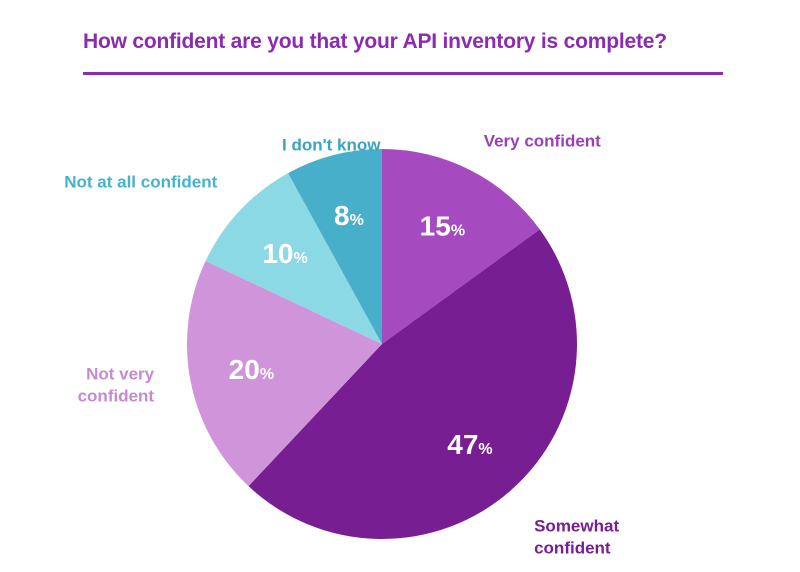 The image size is (800, 572). I want to click on slice-value-label: 15%, so click(442, 225).